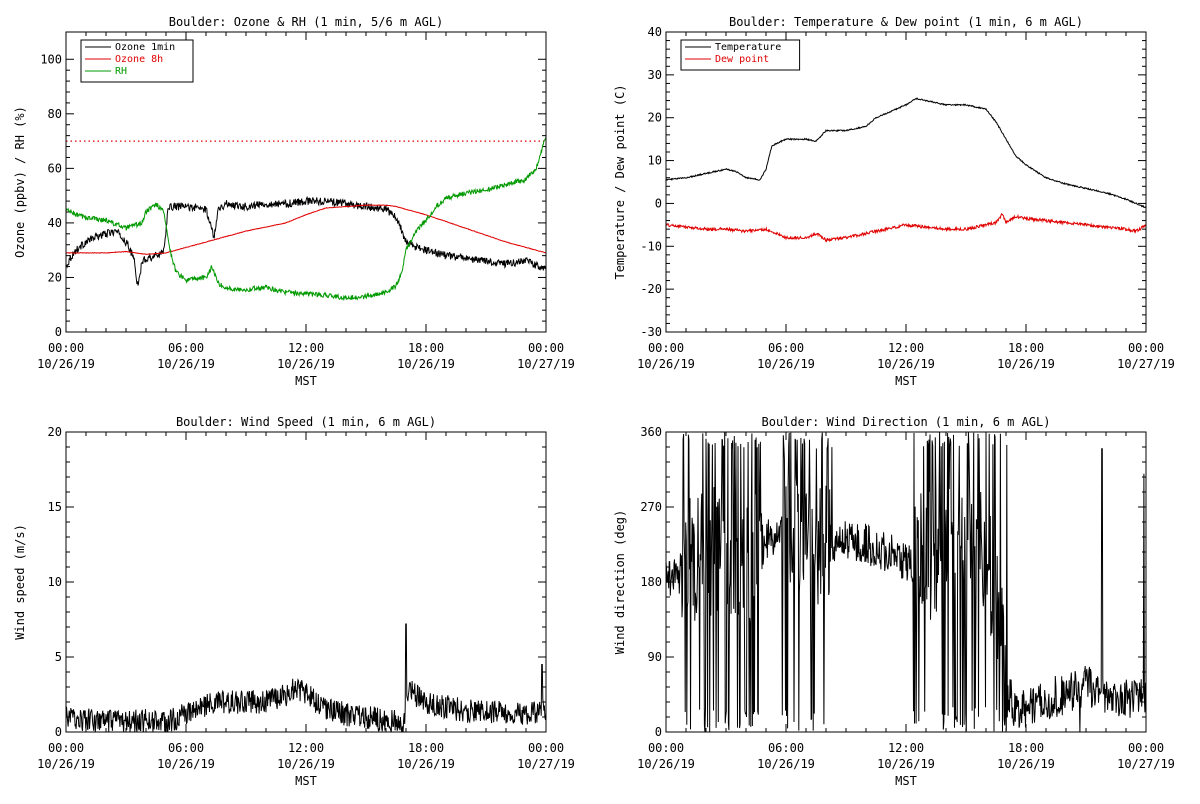 The width and height of the screenshot is (1200, 804). Describe the element at coordinates (651, 246) in the screenshot. I see `y-tick-label: -10` at that location.